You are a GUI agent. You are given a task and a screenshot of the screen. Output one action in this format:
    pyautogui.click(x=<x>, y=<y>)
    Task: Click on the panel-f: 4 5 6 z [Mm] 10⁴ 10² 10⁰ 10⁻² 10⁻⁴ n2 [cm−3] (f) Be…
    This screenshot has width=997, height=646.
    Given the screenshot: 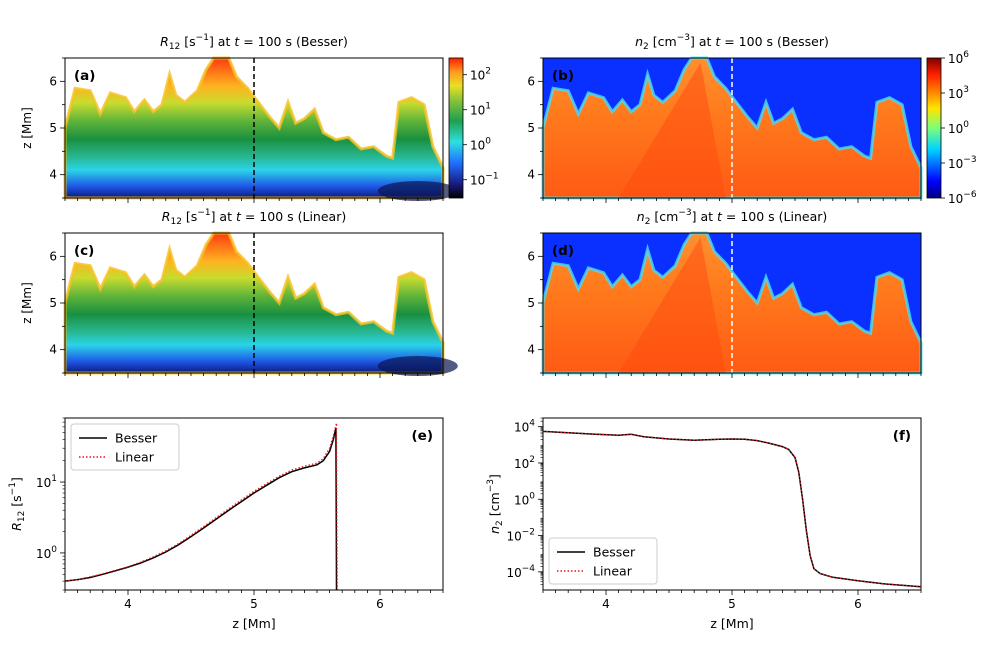 What is the action you would take?
    pyautogui.click(x=704, y=524)
    